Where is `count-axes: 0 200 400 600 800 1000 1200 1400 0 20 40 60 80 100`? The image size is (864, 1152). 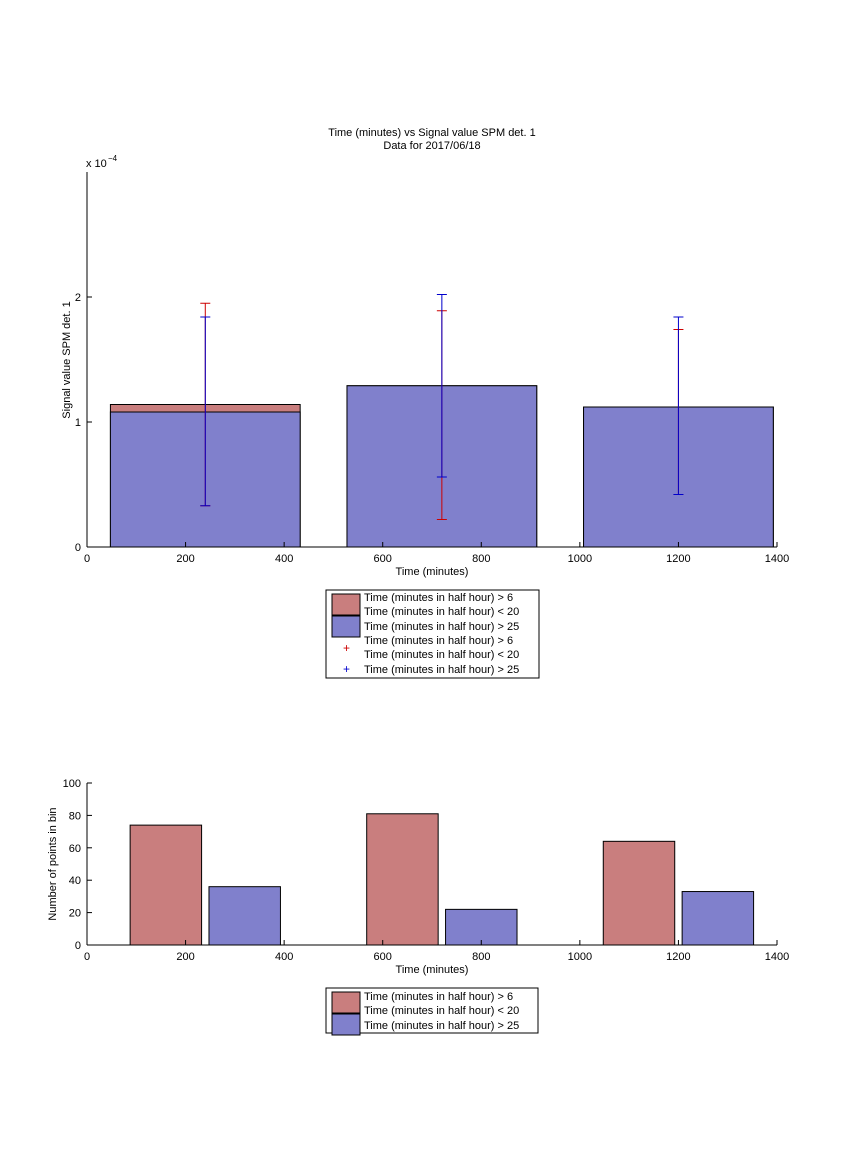
count-axes: 0 200 400 600 800 1000 1200 1400 0 20 40 60 80 100 is located at coordinates (426, 870).